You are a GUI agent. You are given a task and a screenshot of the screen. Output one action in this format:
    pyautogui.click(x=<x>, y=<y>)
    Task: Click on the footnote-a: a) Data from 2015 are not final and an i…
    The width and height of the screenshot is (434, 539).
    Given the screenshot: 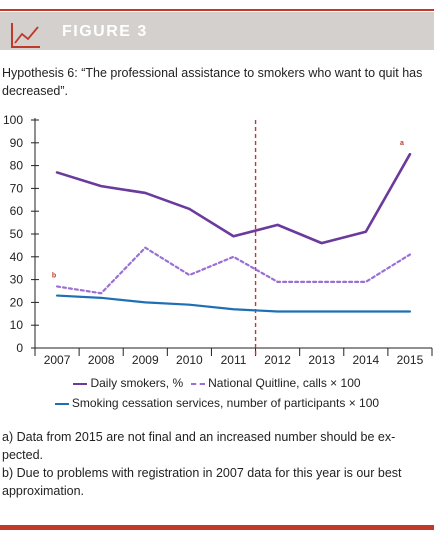 What is the action you would take?
    pyautogui.click(x=199, y=446)
    